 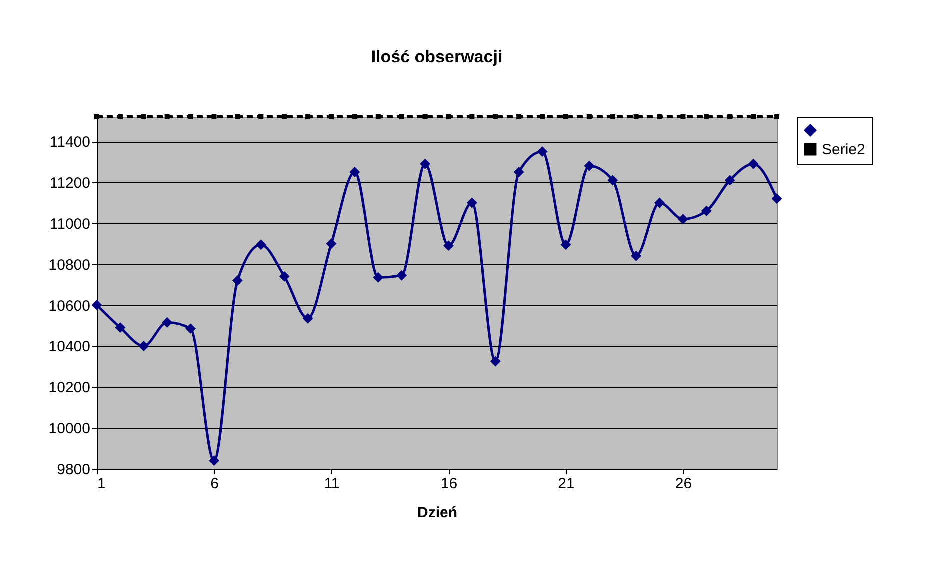 What do you see at coordinates (69, 306) in the screenshot?
I see `y-tick-label: 10600` at bounding box center [69, 306].